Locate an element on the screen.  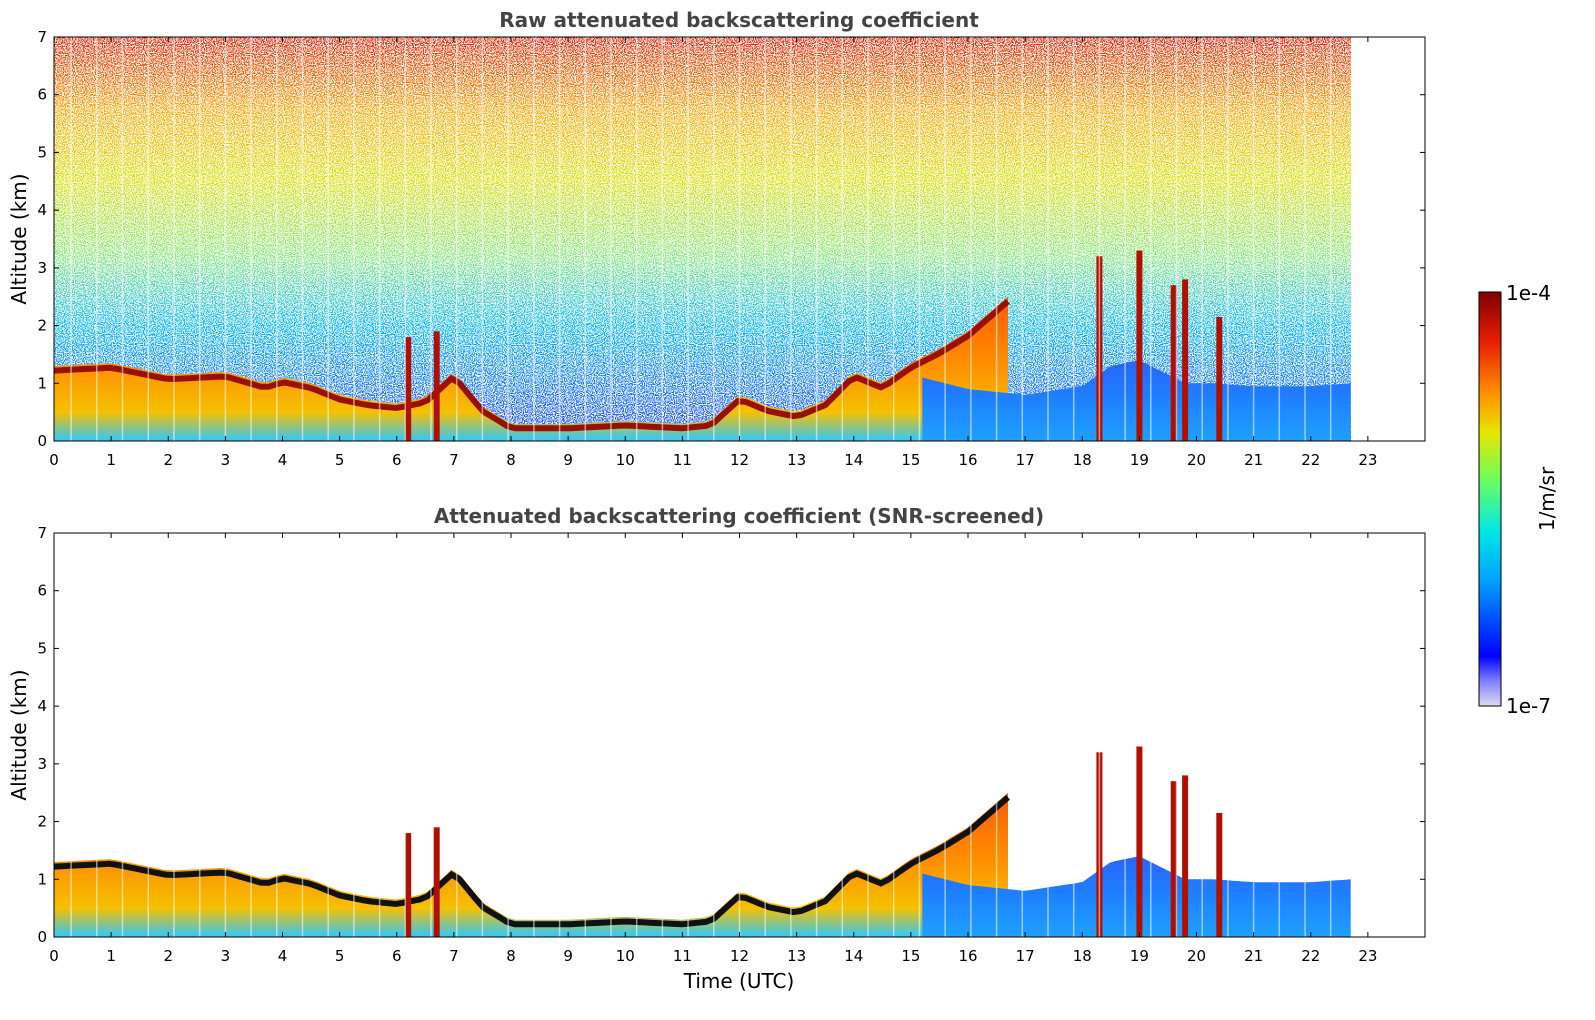
colorbar-max-label: 1e-4 is located at coordinates (1528, 293).